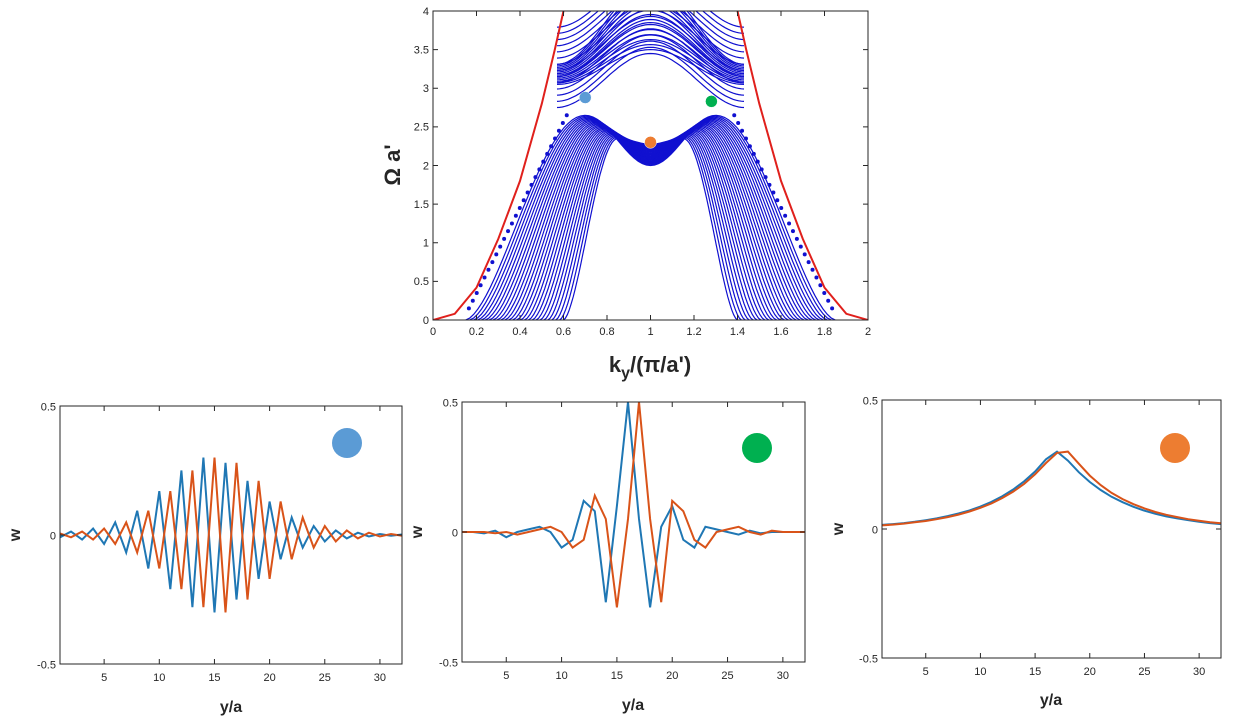  I want to click on y-tick-label: 0, so click(875, 531).